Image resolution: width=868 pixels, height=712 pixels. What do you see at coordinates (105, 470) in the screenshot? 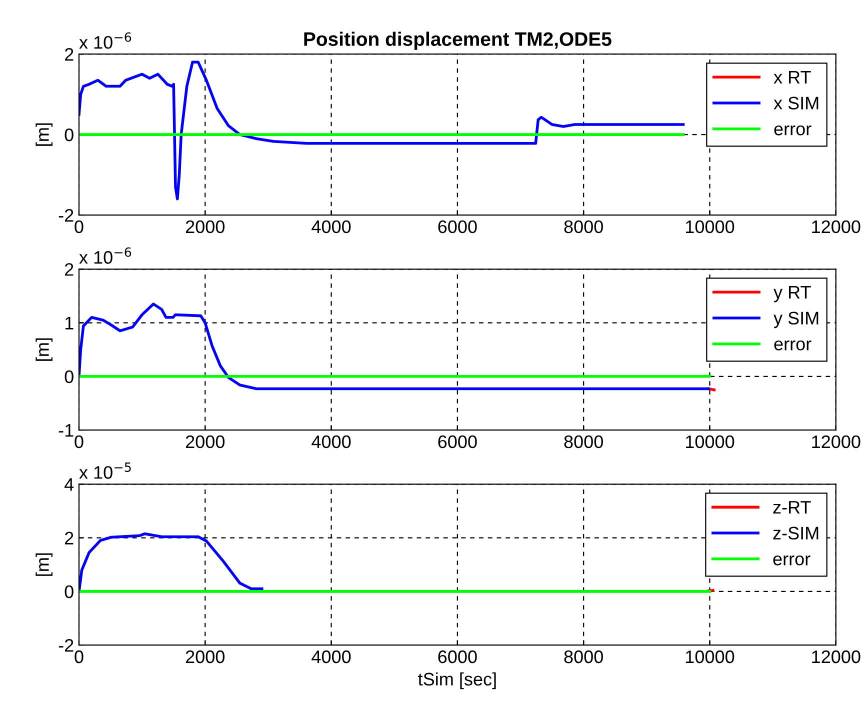
I see `text: x 10$^{−5}$` at bounding box center [105, 470].